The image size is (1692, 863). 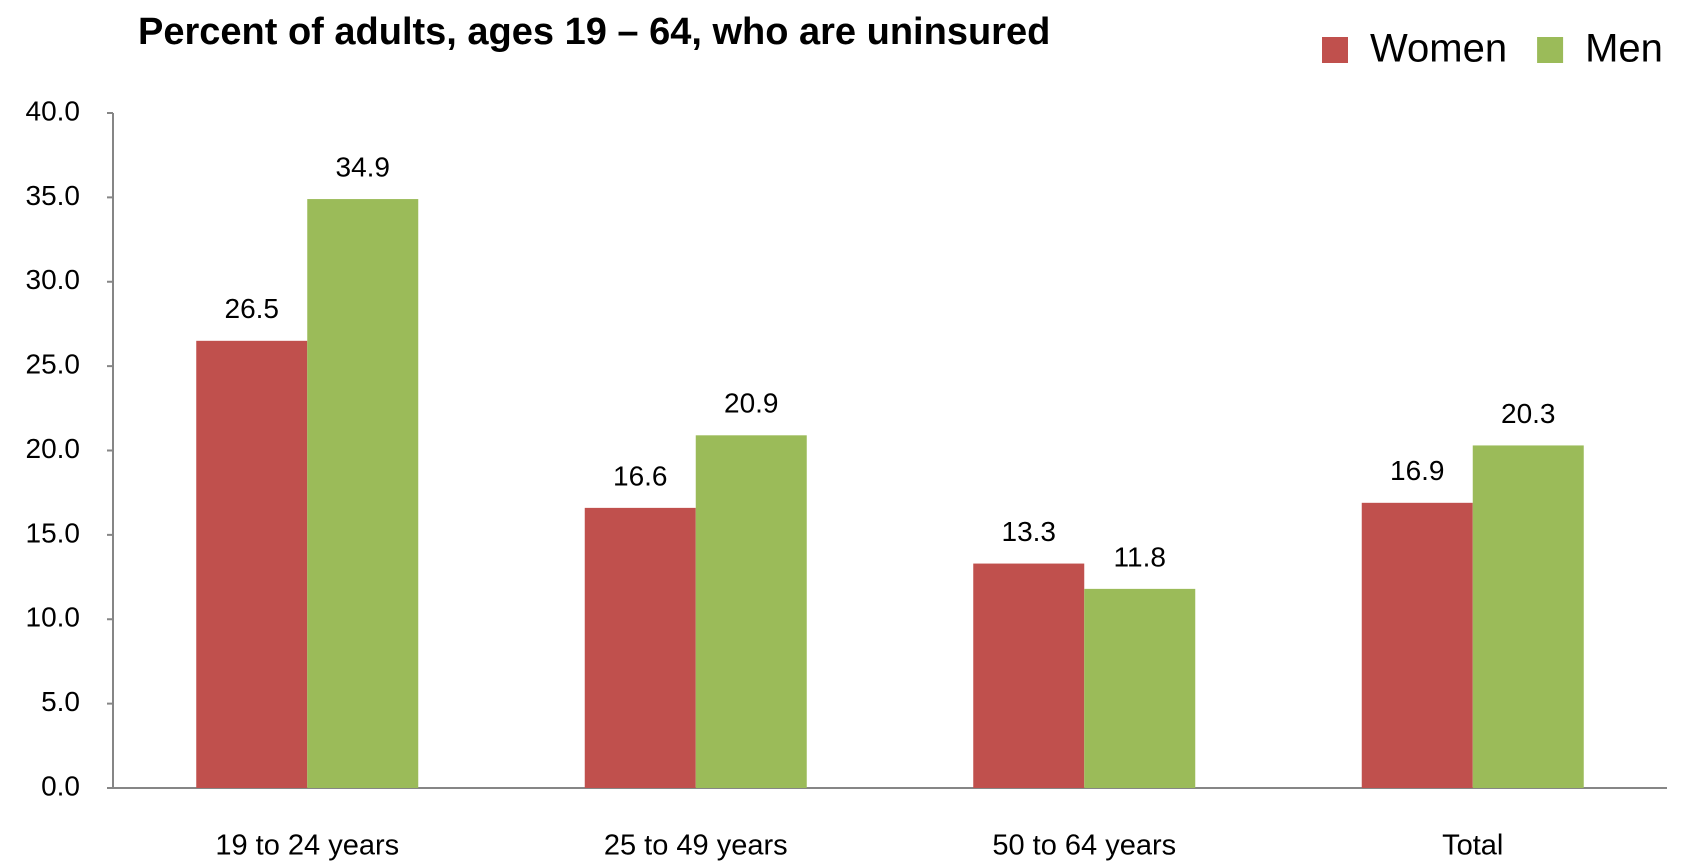 I want to click on y-tick-label: 0.0, so click(x=60, y=785).